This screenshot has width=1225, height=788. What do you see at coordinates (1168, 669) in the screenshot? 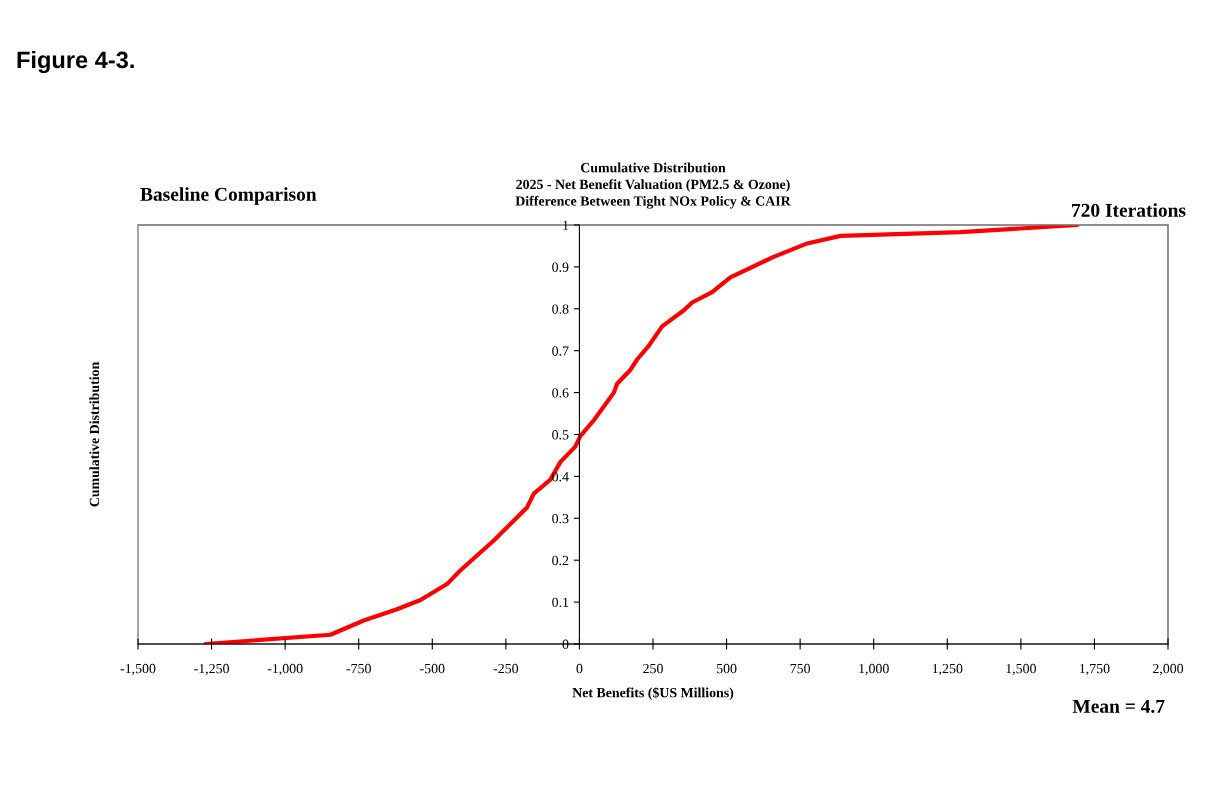
I see `x-tick-label: 2,000` at bounding box center [1168, 669].